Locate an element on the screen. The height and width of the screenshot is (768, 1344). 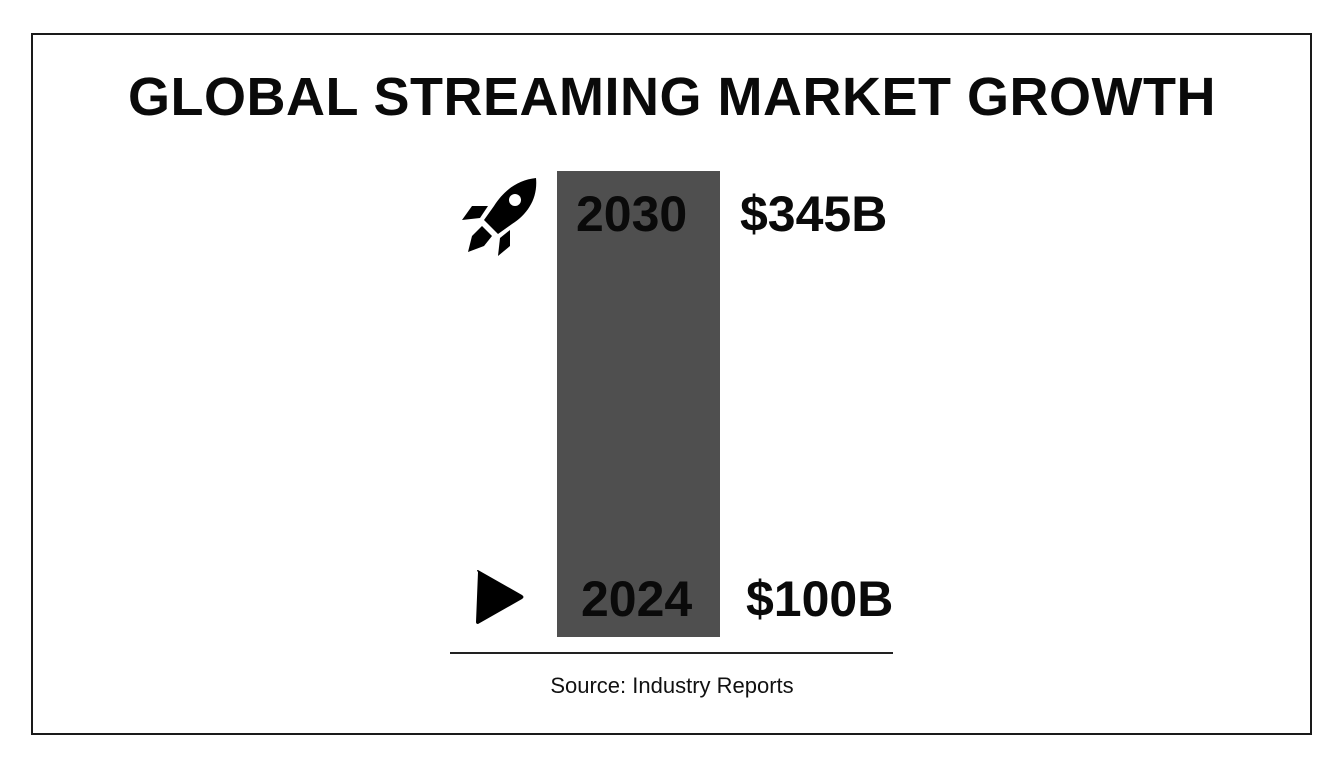
rocket-icon is located at coordinates (499, 217).